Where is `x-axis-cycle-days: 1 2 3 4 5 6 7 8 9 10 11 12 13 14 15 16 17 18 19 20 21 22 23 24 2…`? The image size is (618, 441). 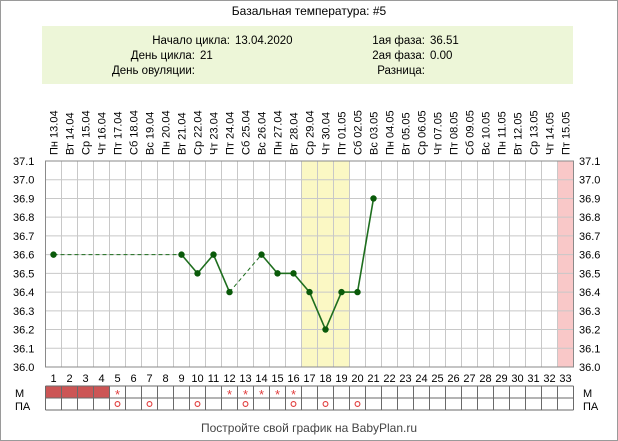 x-axis-cycle-days: 1 2 3 4 5 6 7 8 9 10 11 12 13 14 15 16 17 18 19 20 21 22 23 24 2… is located at coordinates (310, 379).